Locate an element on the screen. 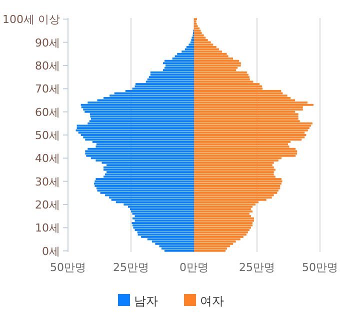 The width and height of the screenshot is (344, 326). legend-label: 여자 is located at coordinates (212, 301).